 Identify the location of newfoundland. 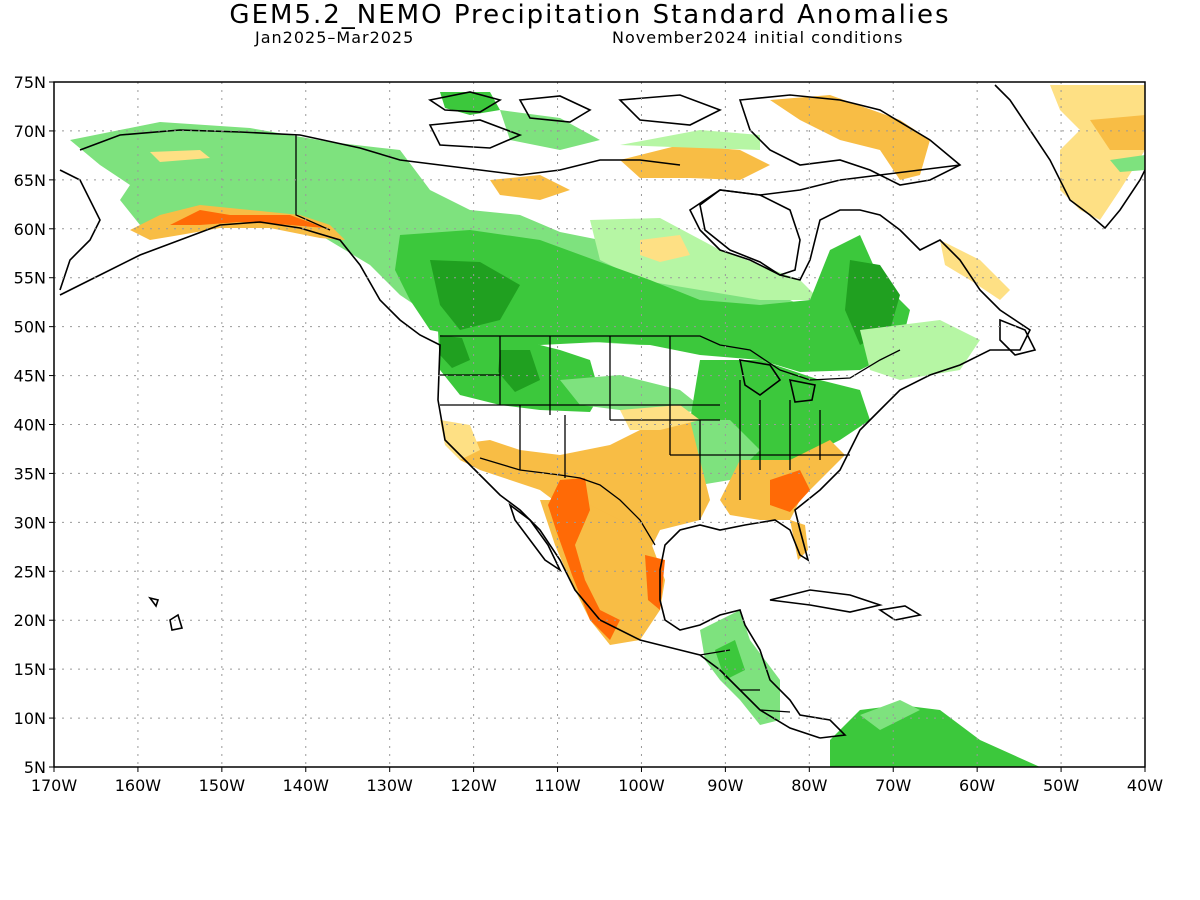
(1018, 337).